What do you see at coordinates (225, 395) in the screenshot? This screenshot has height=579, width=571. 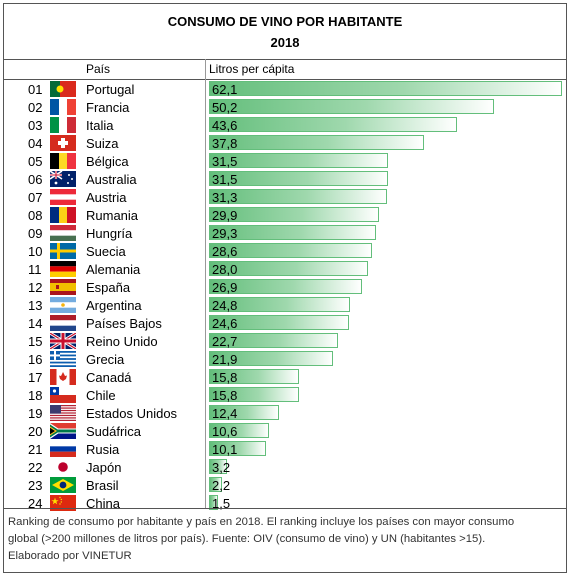 I see `value-label: 15,8` at bounding box center [225, 395].